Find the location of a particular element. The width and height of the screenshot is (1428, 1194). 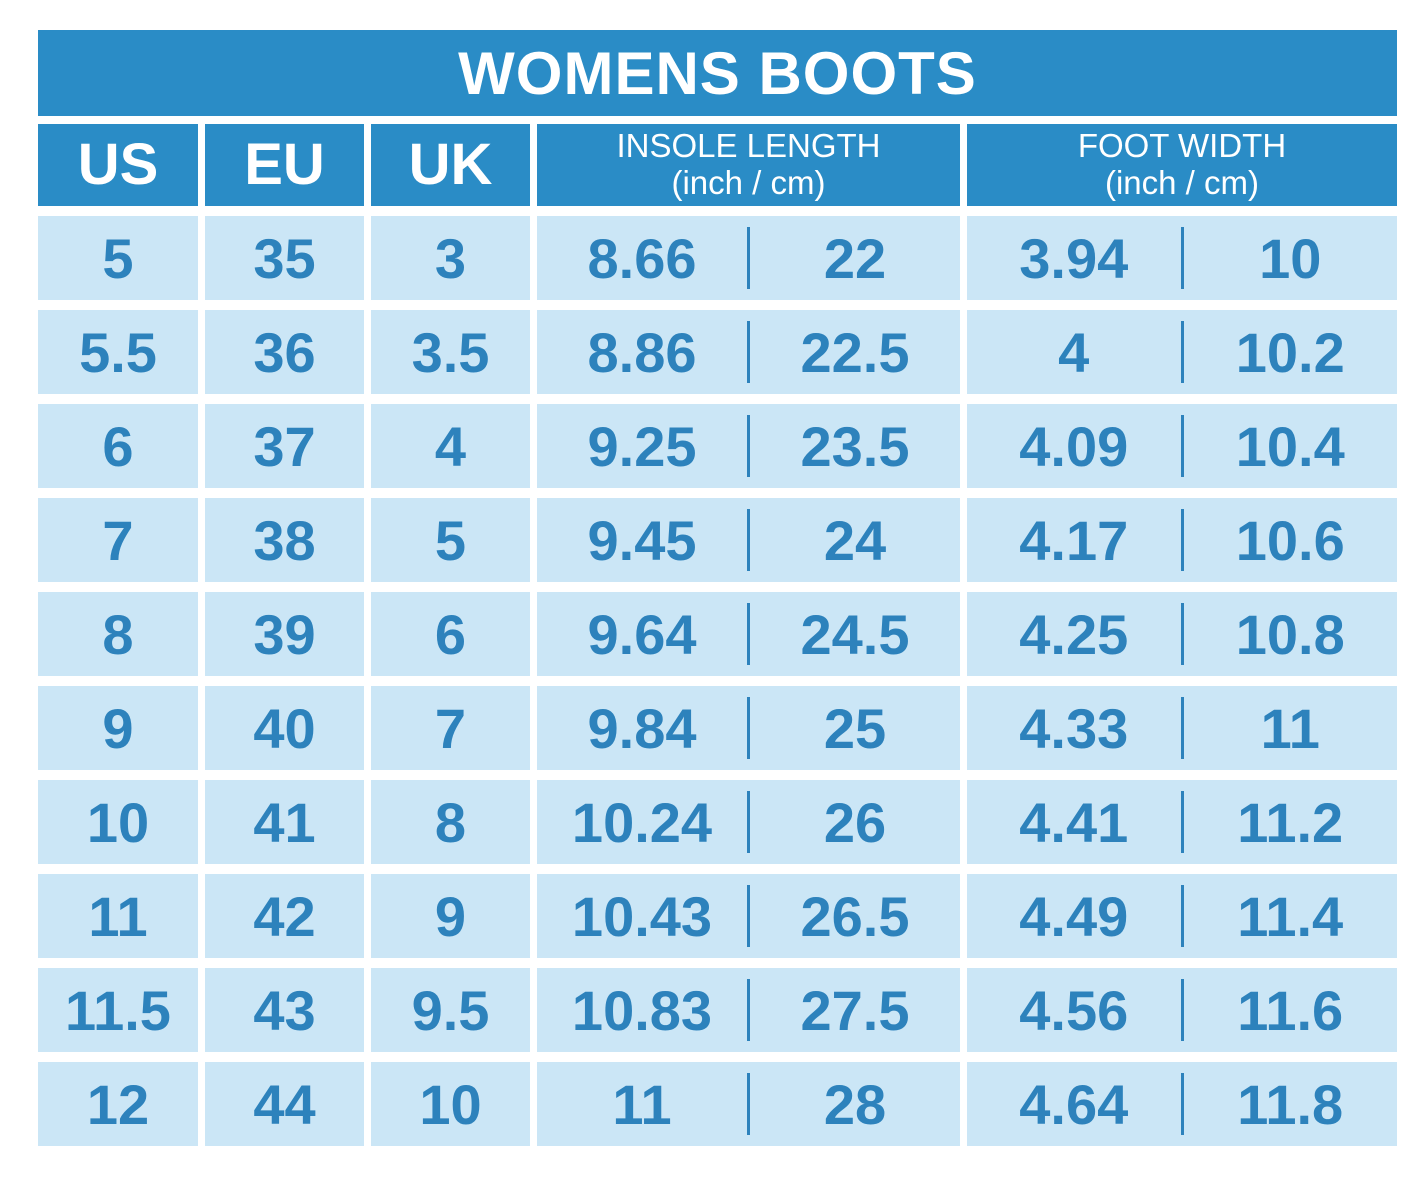

insole-length-cell: 10.43 26.5 is located at coordinates (748, 916).